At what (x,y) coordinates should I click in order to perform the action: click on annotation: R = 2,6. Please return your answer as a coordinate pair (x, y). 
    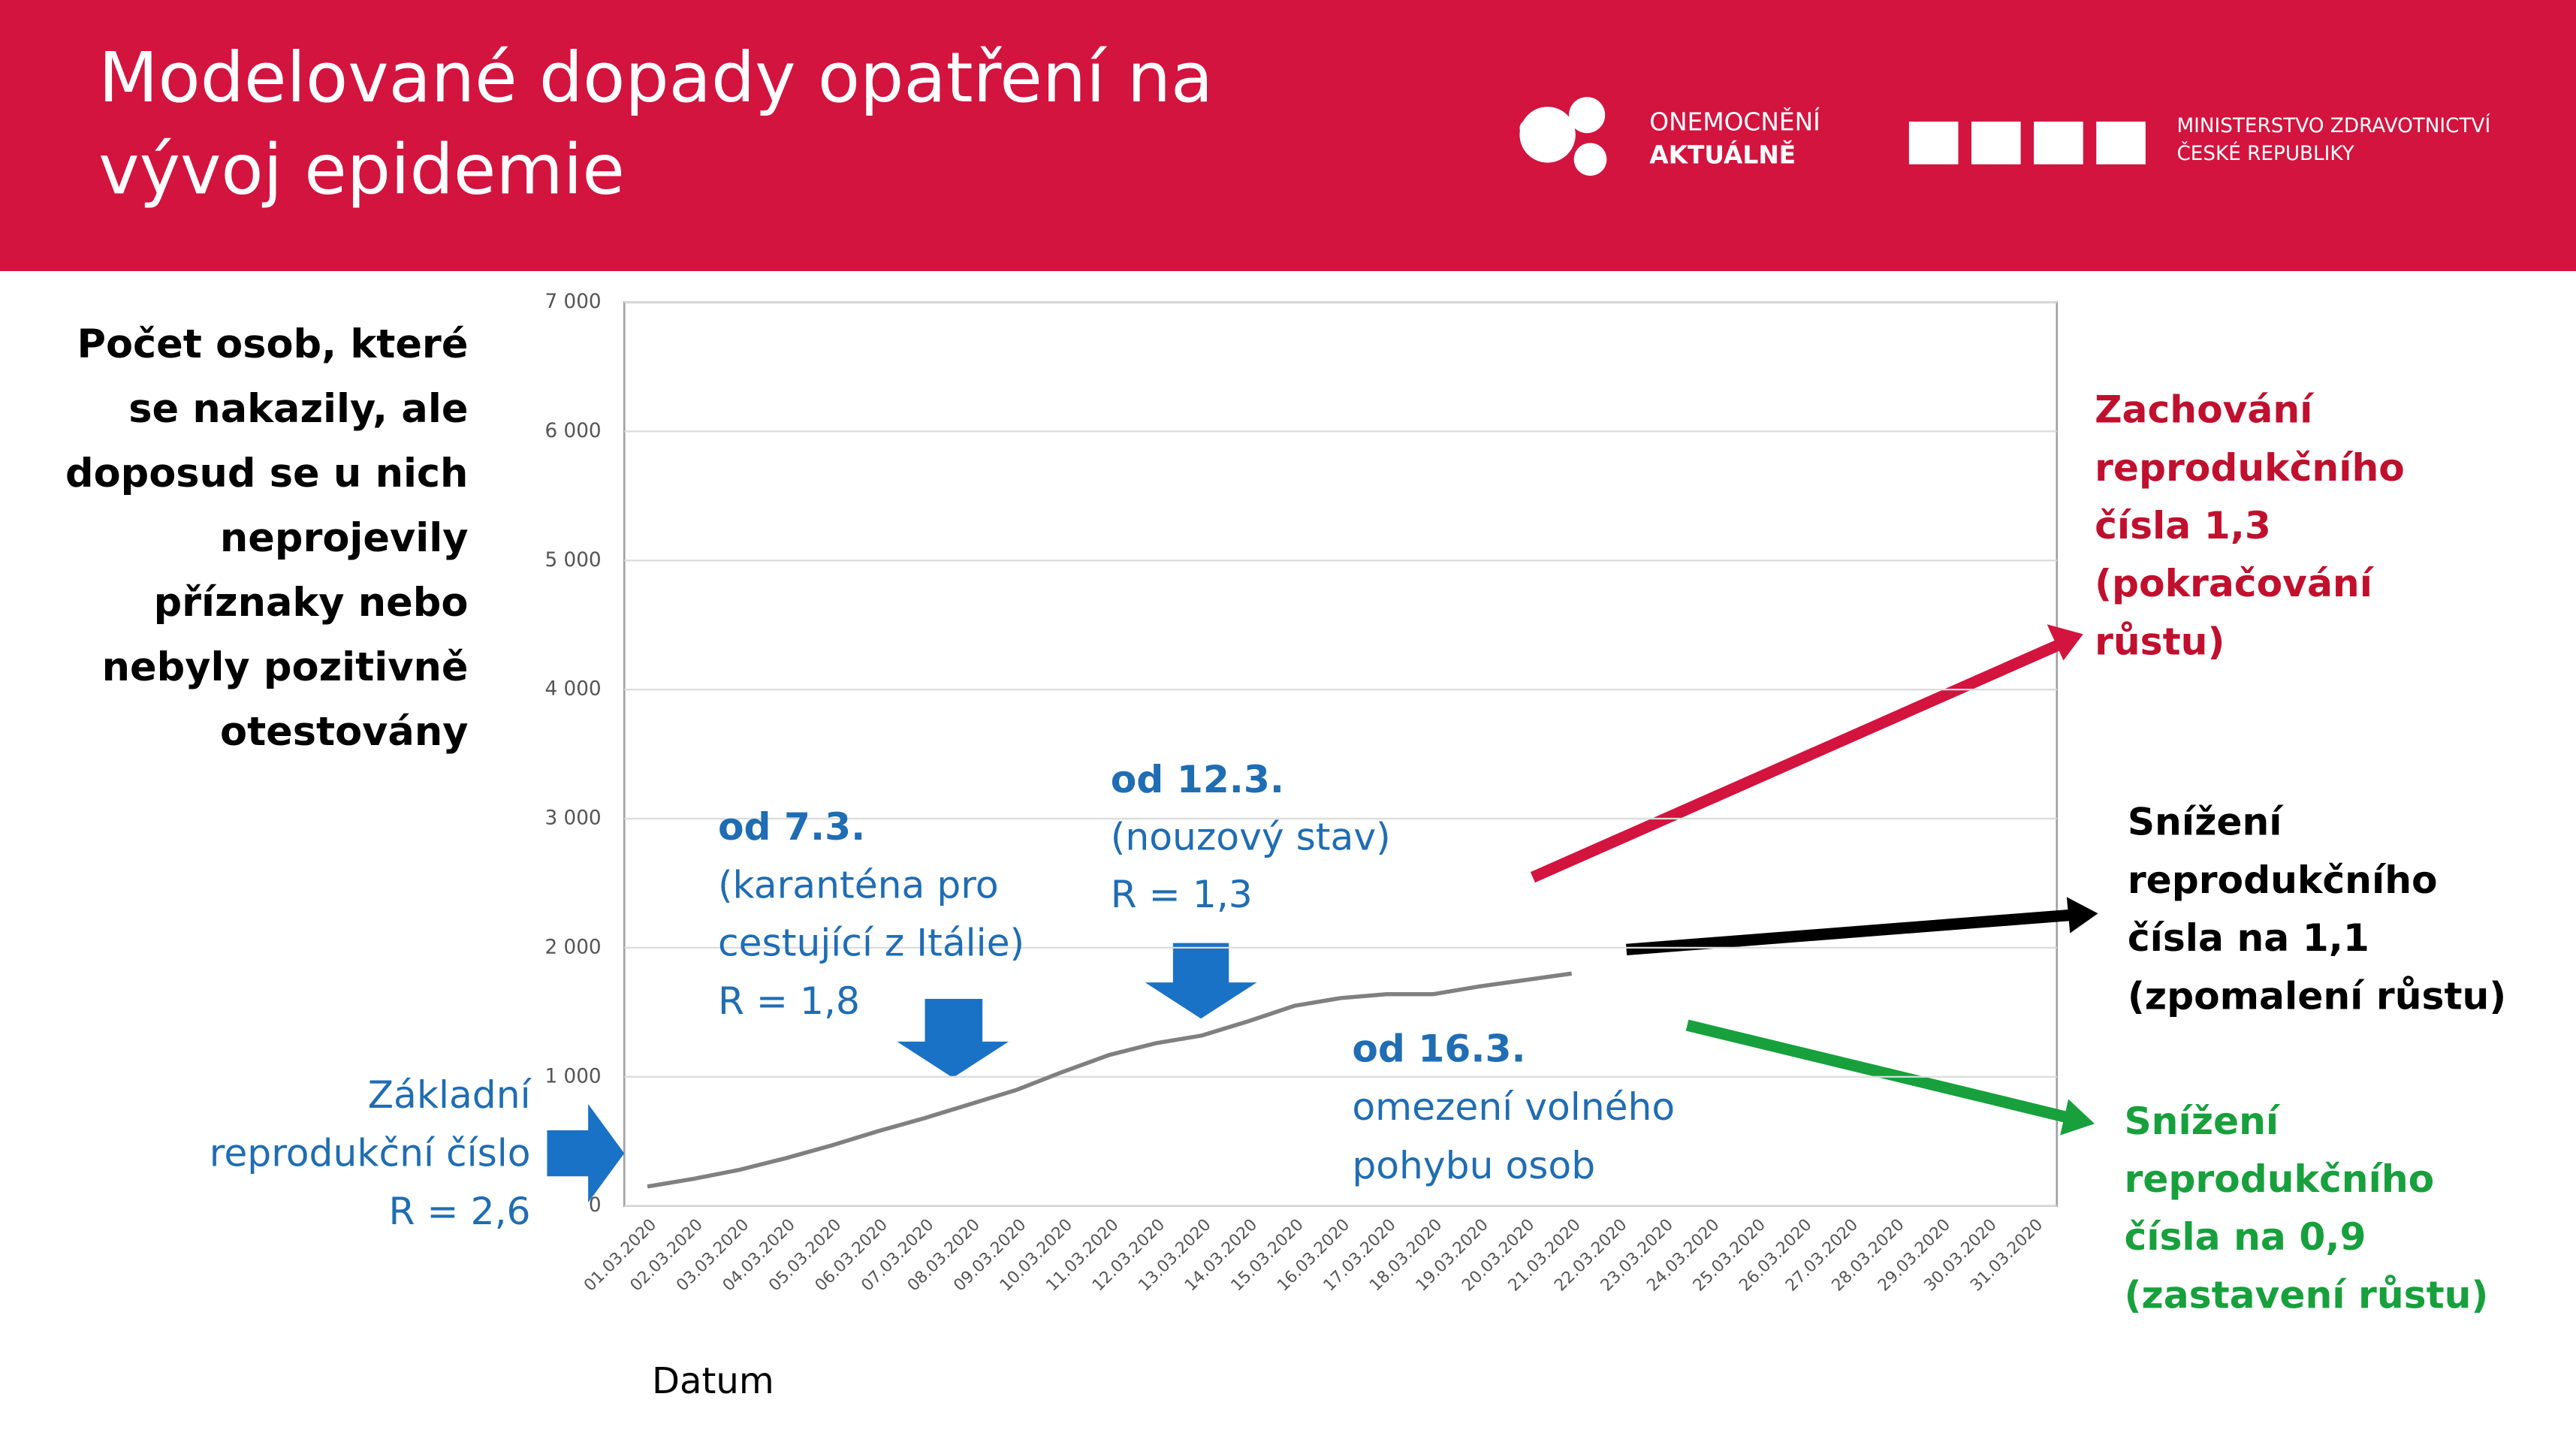
    Looking at the image, I should click on (460, 1211).